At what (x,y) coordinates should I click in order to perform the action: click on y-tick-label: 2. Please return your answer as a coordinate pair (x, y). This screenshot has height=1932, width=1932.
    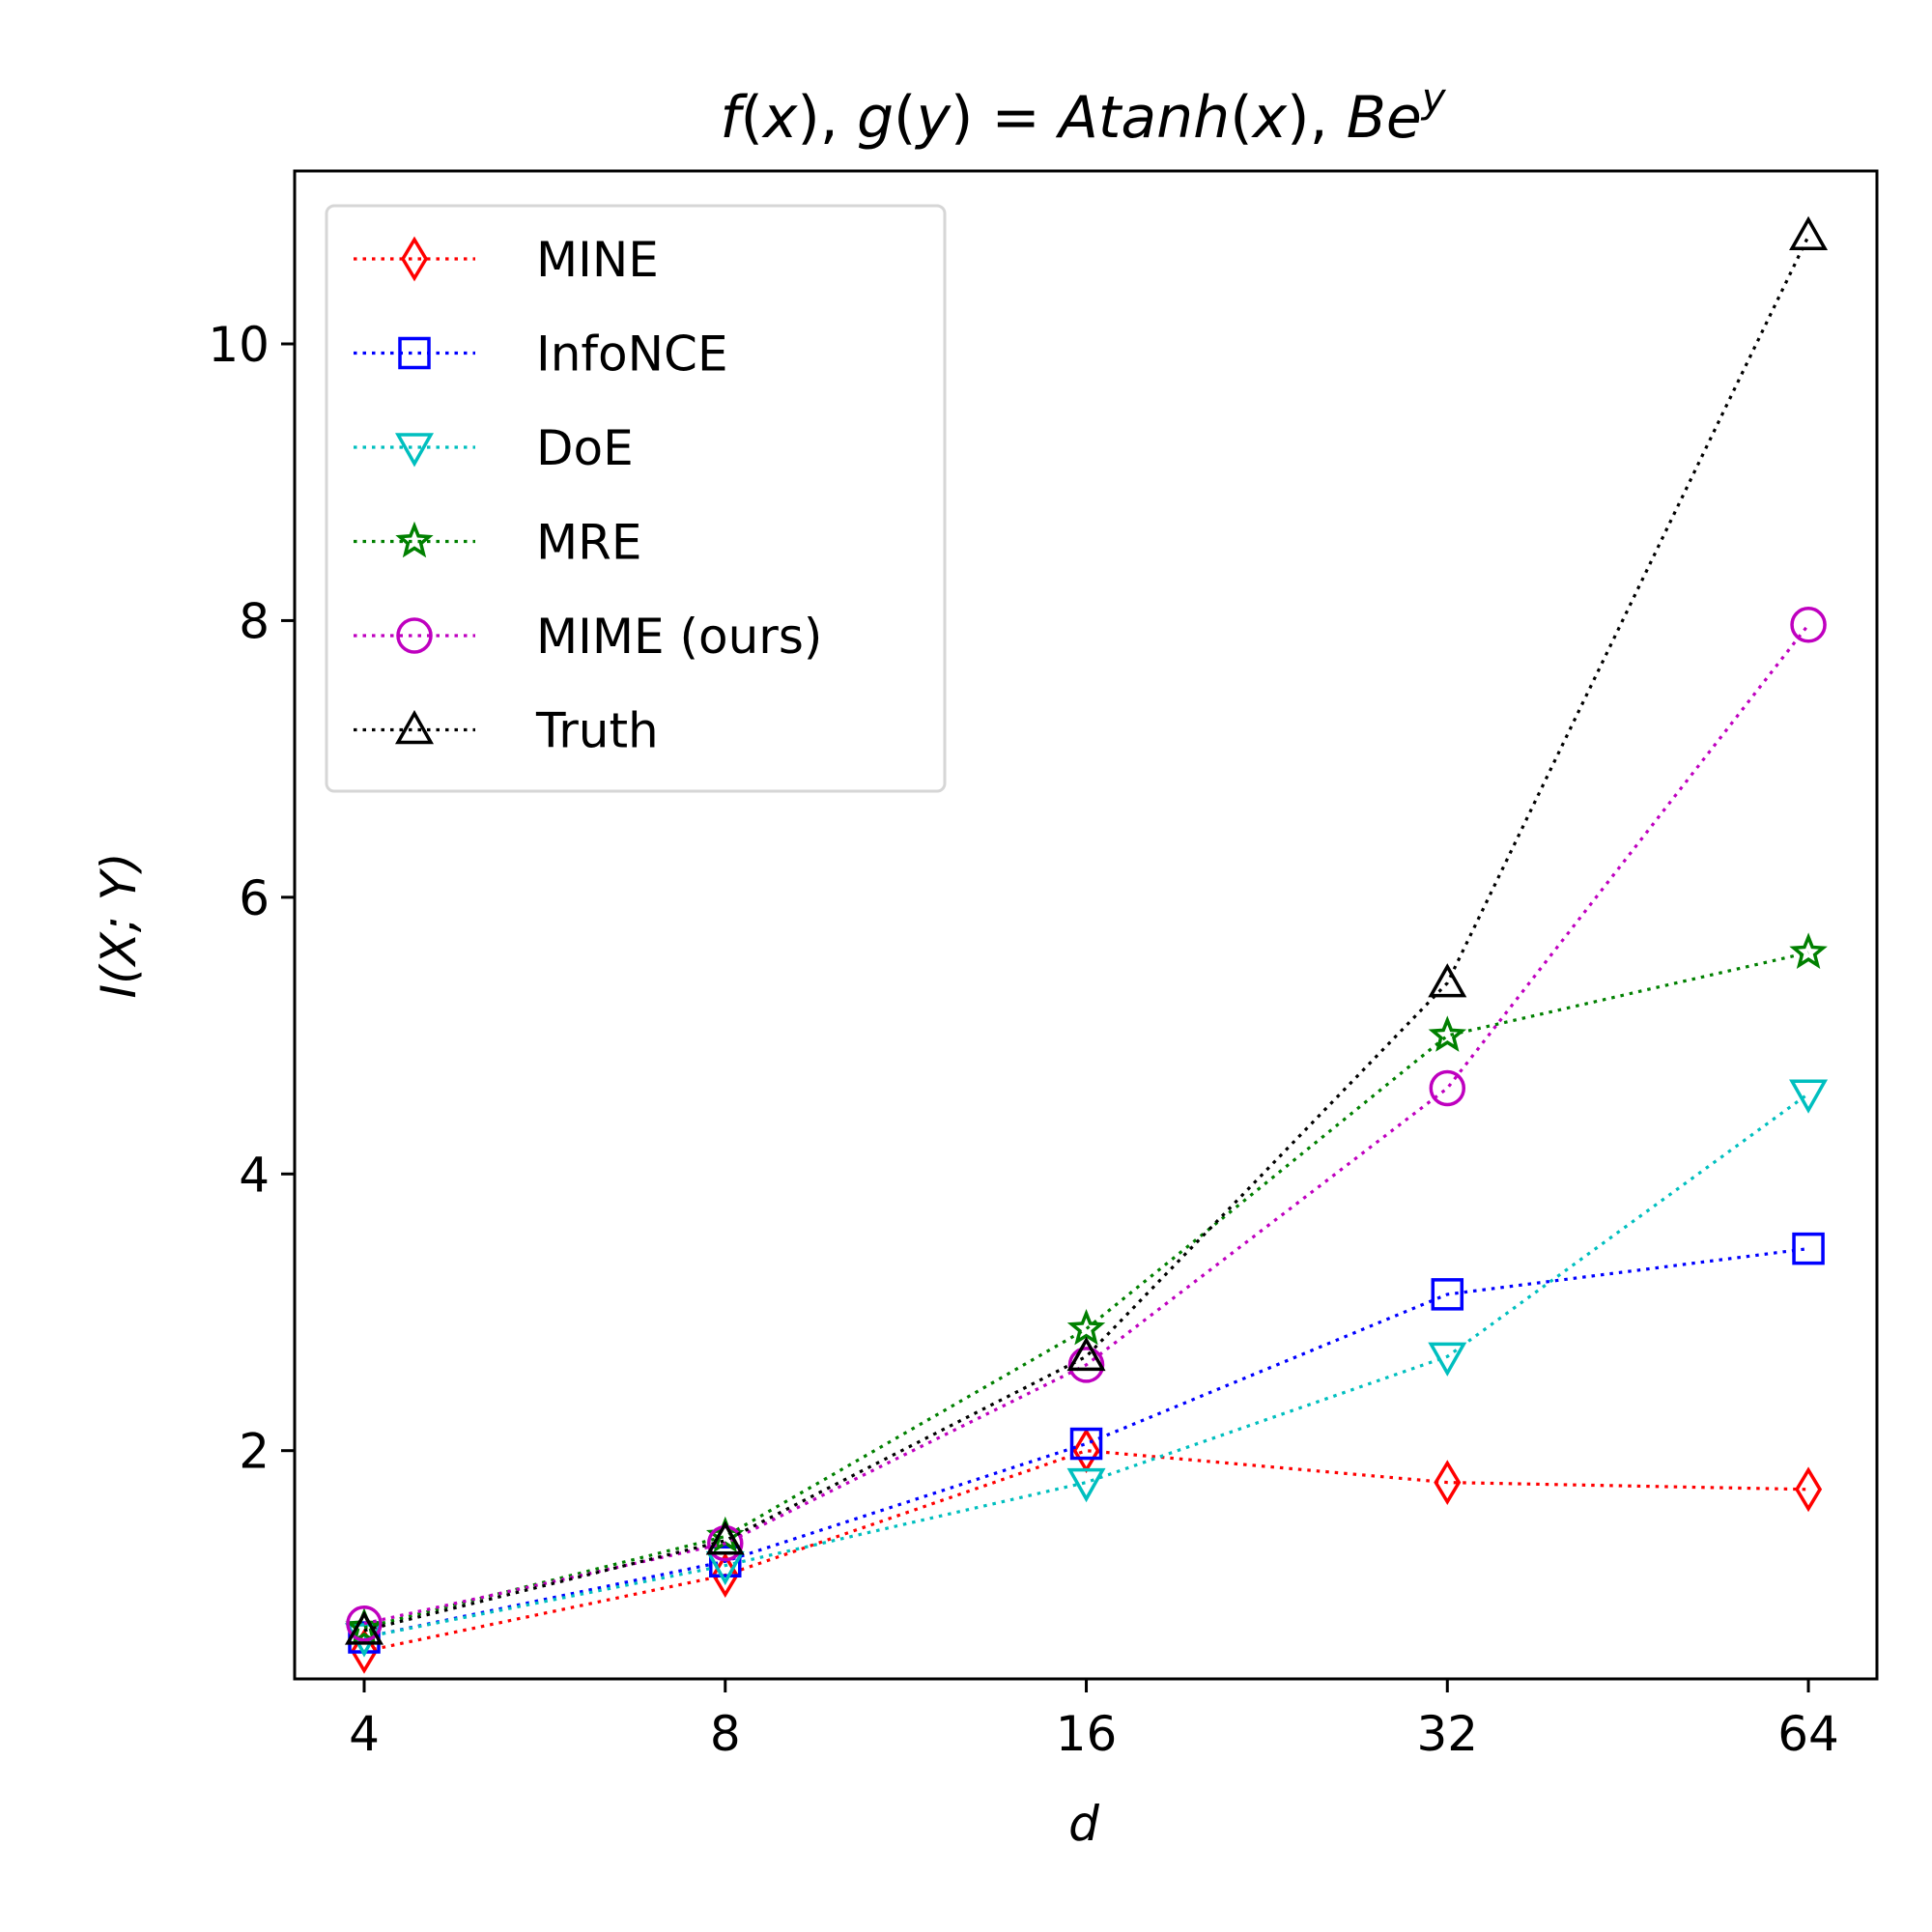
    Looking at the image, I should click on (254, 1452).